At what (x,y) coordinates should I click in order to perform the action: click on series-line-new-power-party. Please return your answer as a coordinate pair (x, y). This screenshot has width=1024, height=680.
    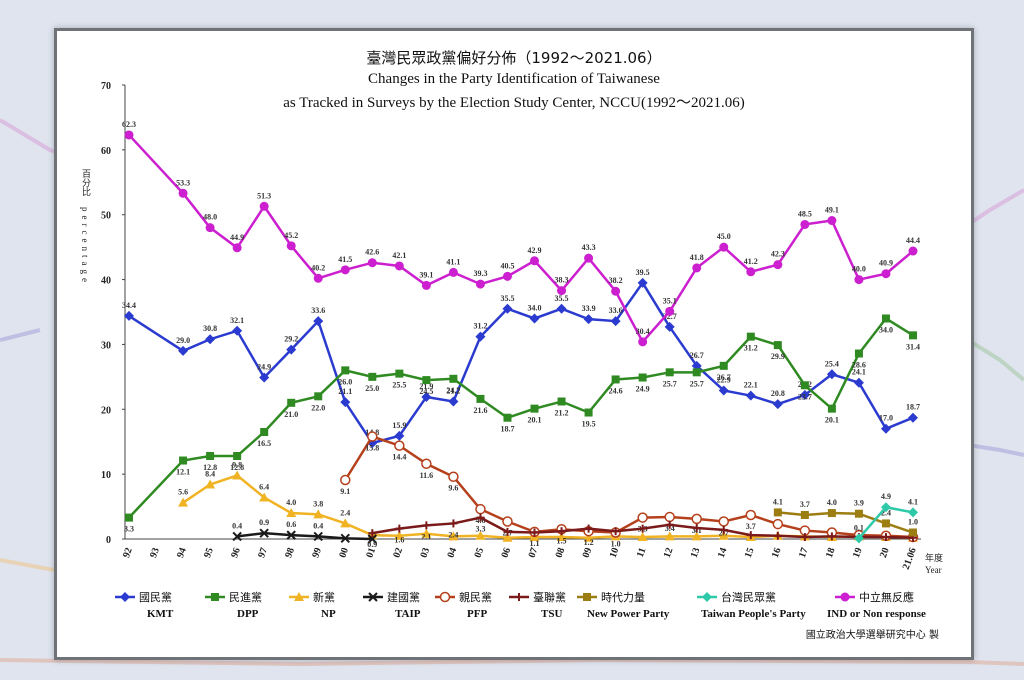
    Looking at the image, I should click on (845, 522).